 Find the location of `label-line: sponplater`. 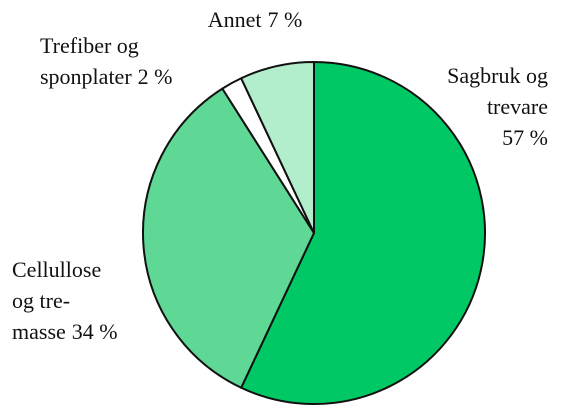

label-line: sponplater is located at coordinates (86, 76).